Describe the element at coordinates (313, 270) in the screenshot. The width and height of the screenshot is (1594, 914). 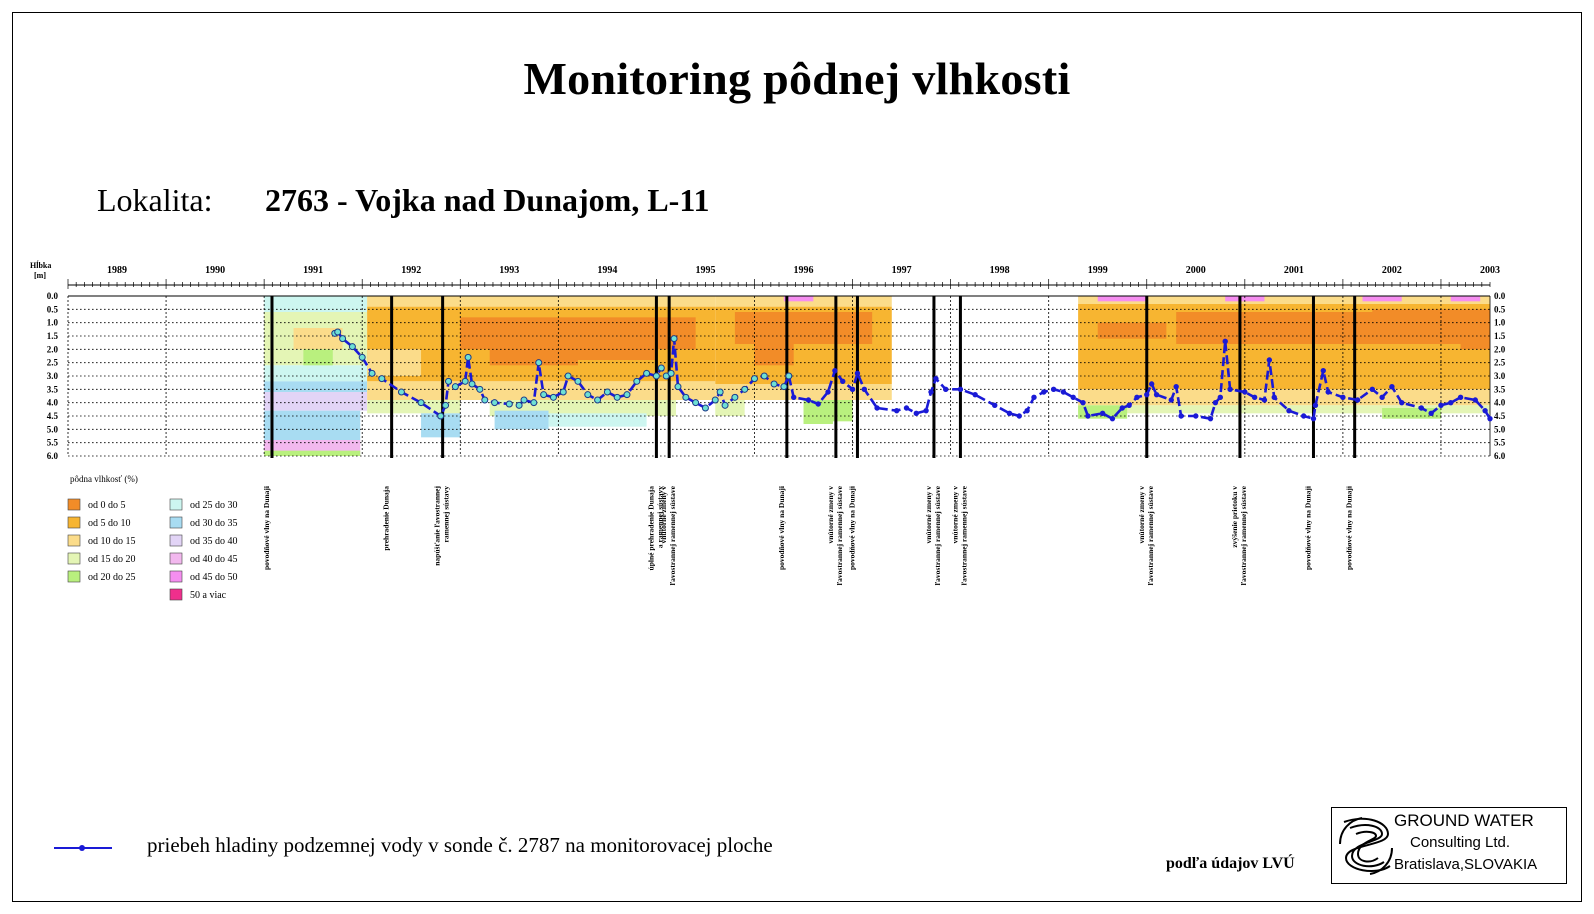
I see `year-label: 1991` at that location.